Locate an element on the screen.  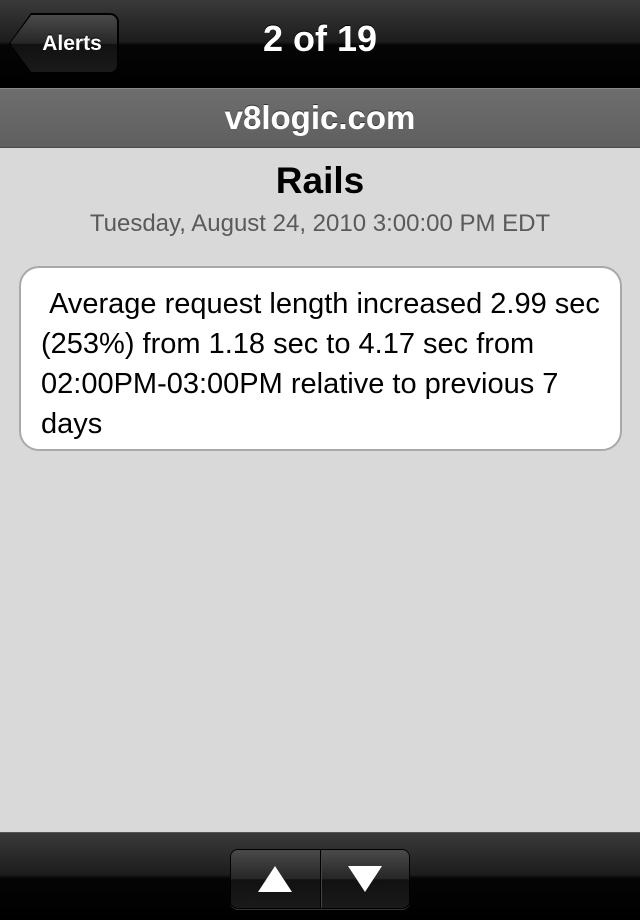
back-button: Alerts is located at coordinates (64, 43).